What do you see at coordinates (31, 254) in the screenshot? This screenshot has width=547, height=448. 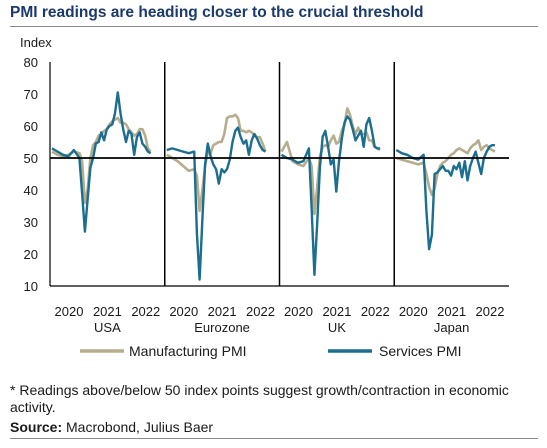 I see `y-tick-label: 20` at bounding box center [31, 254].